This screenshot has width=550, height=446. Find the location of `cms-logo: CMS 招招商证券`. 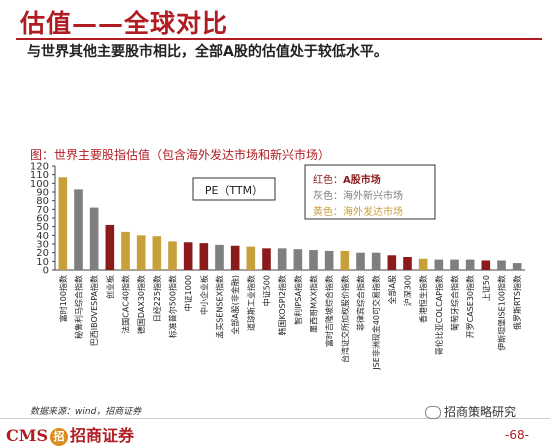

cms-logo: CMS 招招商证券 is located at coordinates (70, 434).